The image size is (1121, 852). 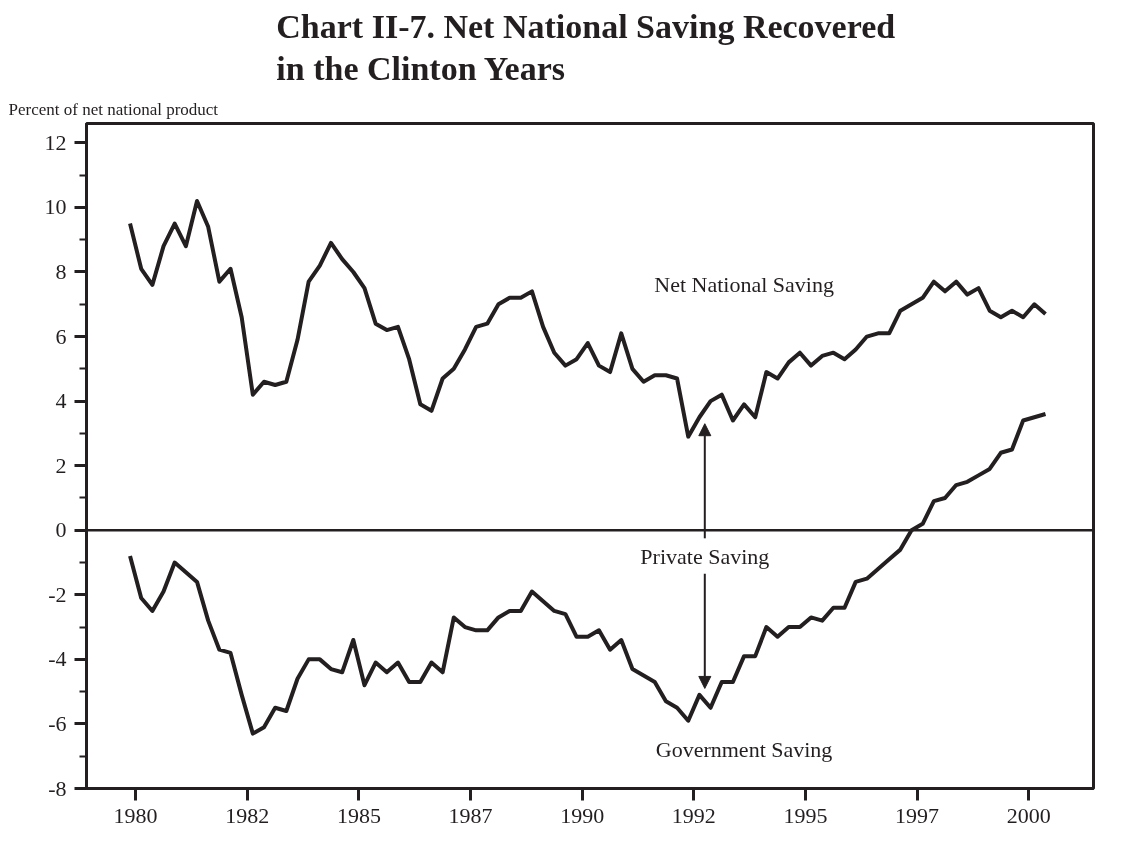 I want to click on y-tick-label: -6, so click(x=57, y=723).